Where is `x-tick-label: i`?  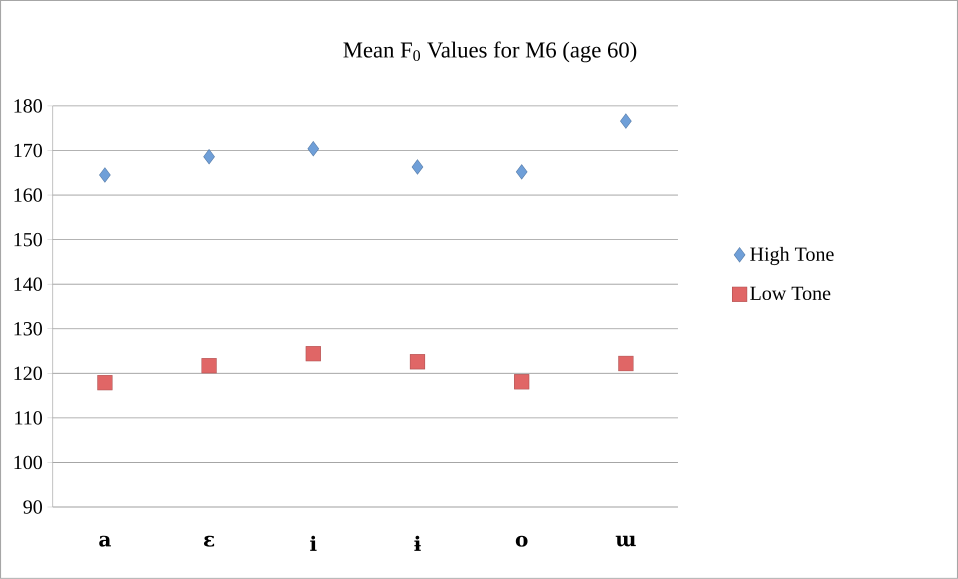
x-tick-label: i is located at coordinates (313, 543).